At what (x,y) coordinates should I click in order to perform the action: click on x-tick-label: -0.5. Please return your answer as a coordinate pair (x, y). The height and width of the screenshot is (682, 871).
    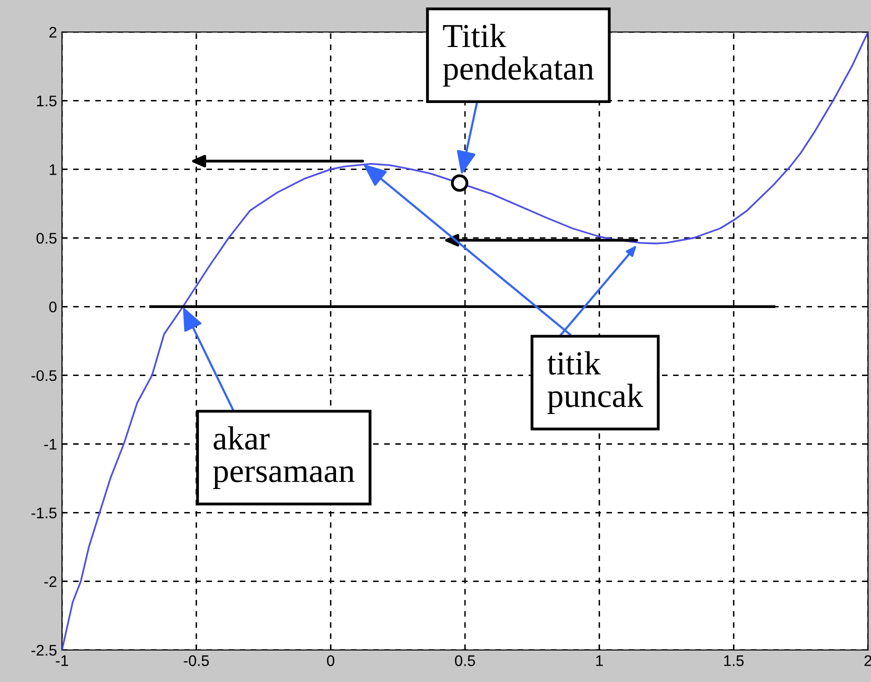
    Looking at the image, I should click on (196, 660).